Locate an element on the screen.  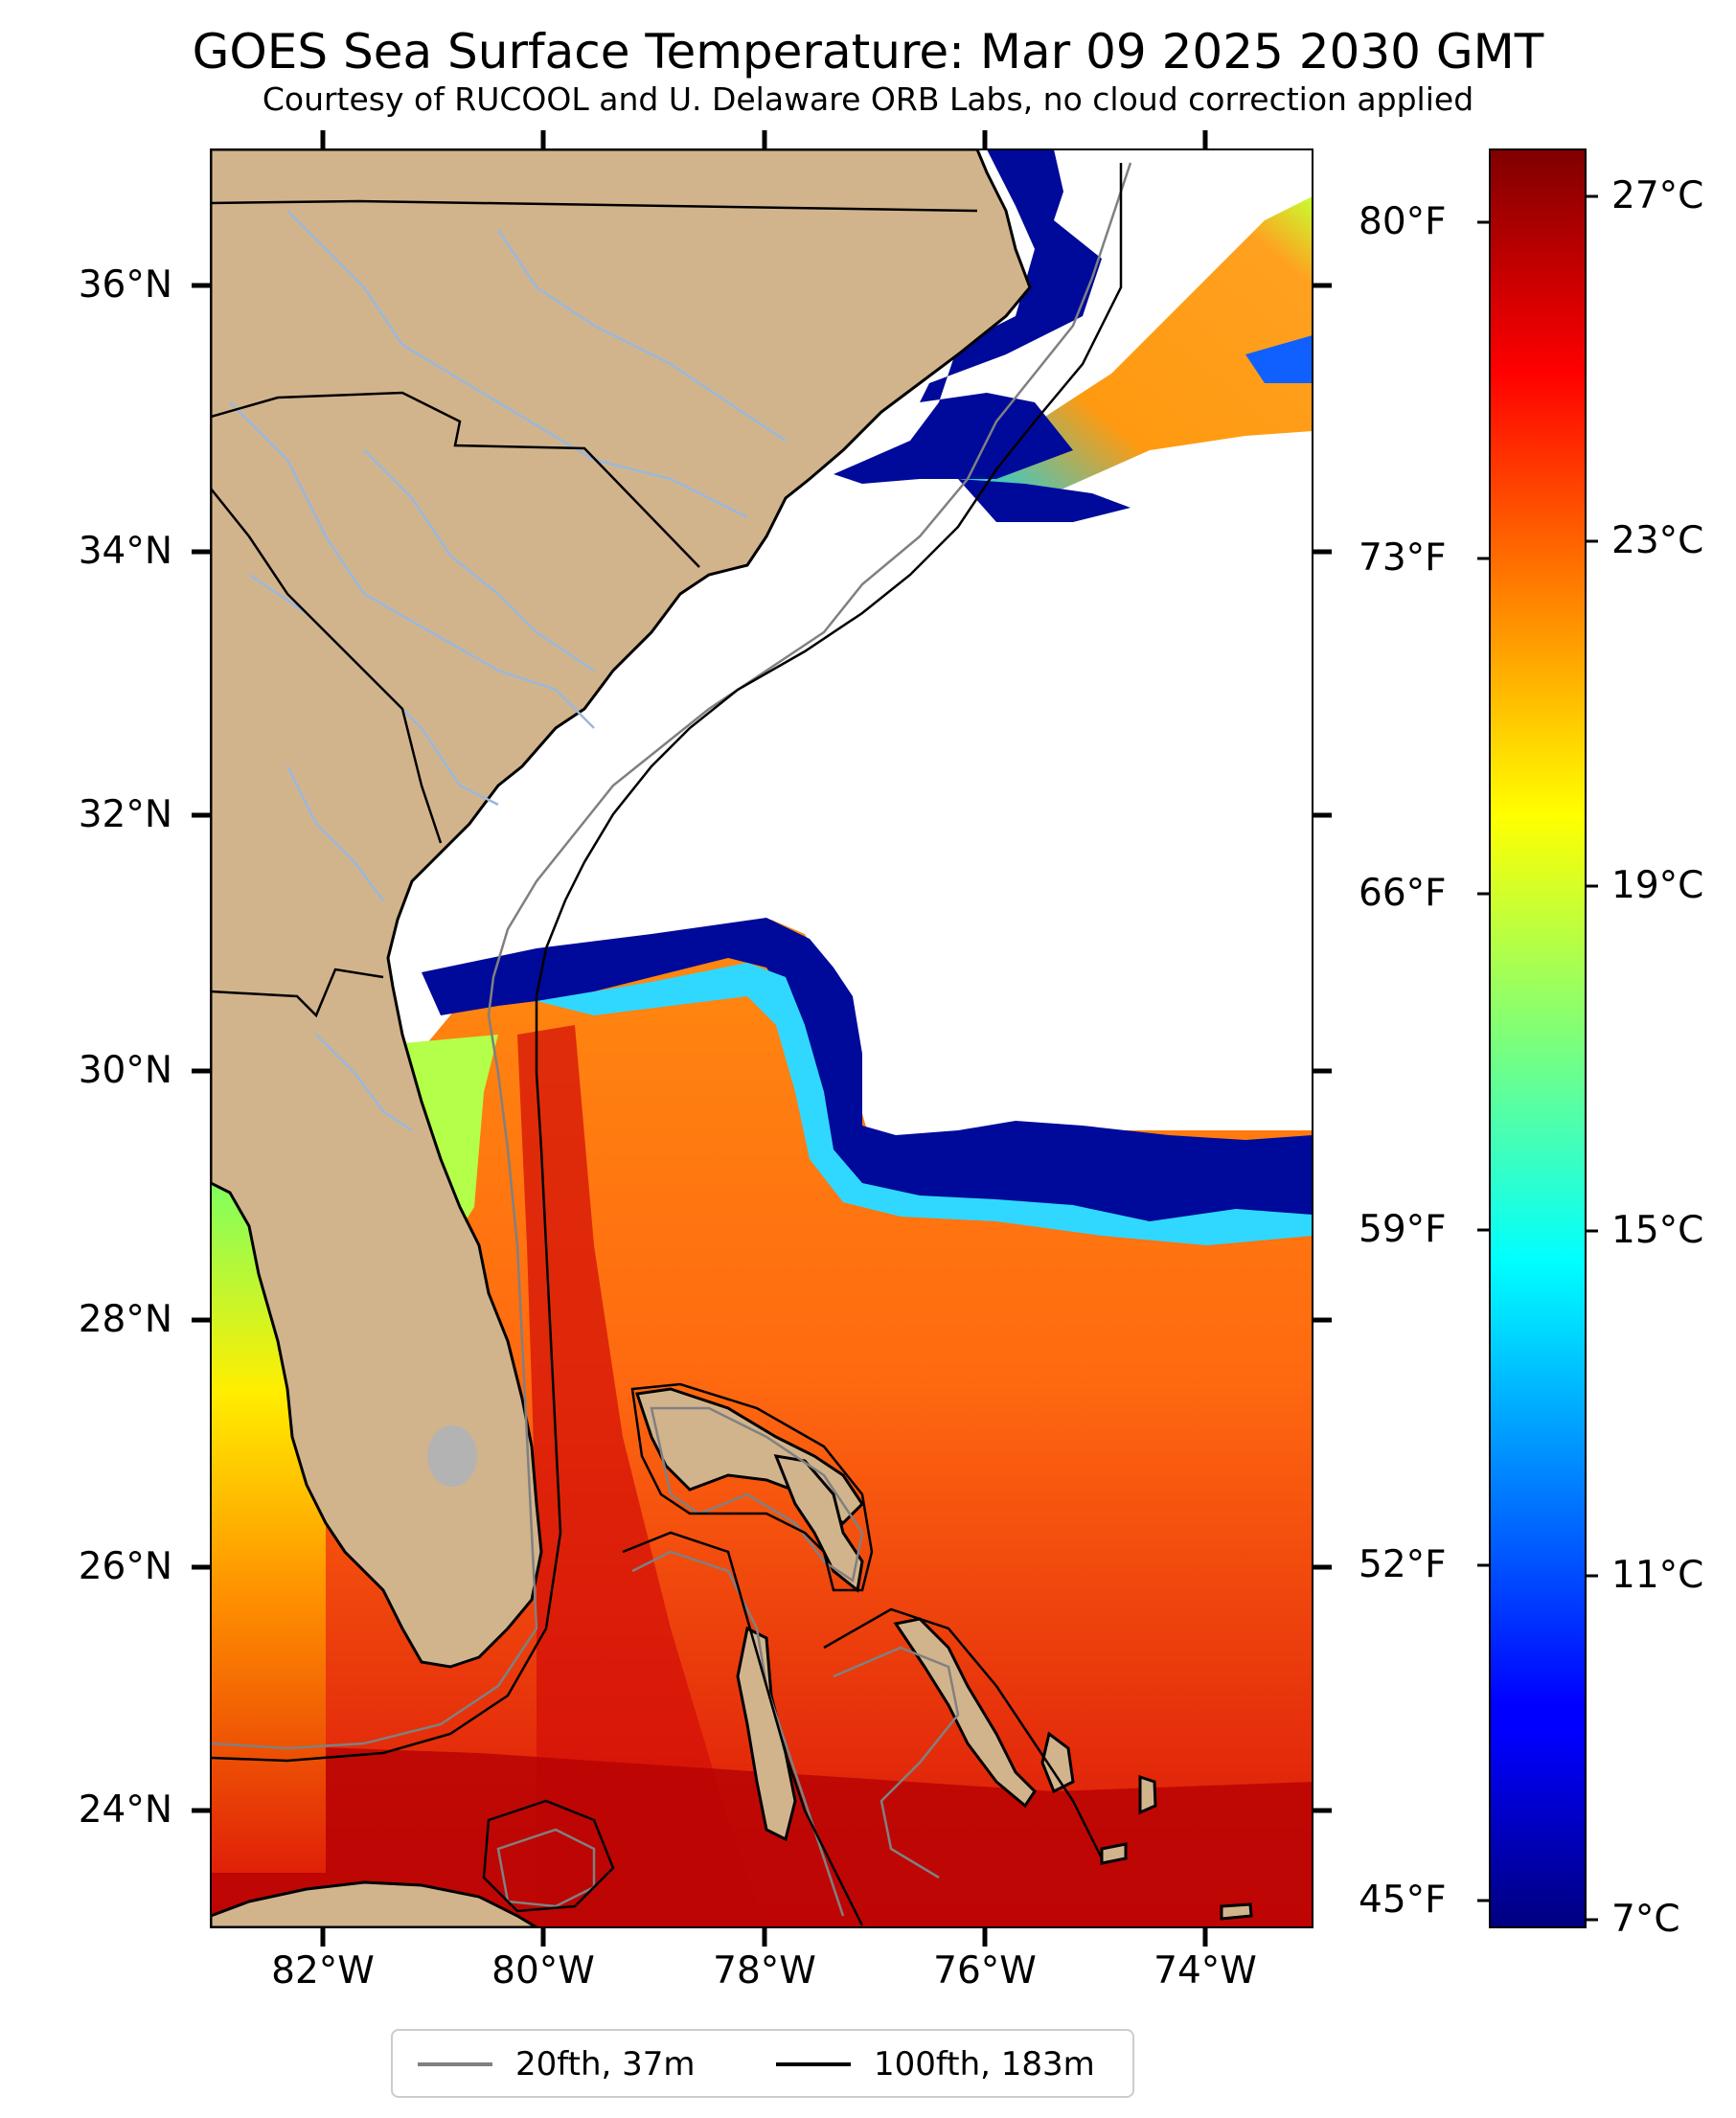
legend-label-20fth: 20fth, 37m is located at coordinates (606, 2064).